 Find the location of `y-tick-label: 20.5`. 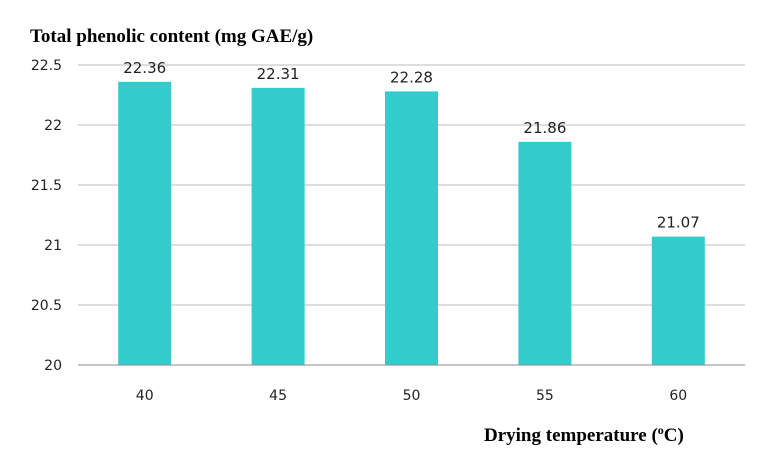

y-tick-label: 20.5 is located at coordinates (46, 306).